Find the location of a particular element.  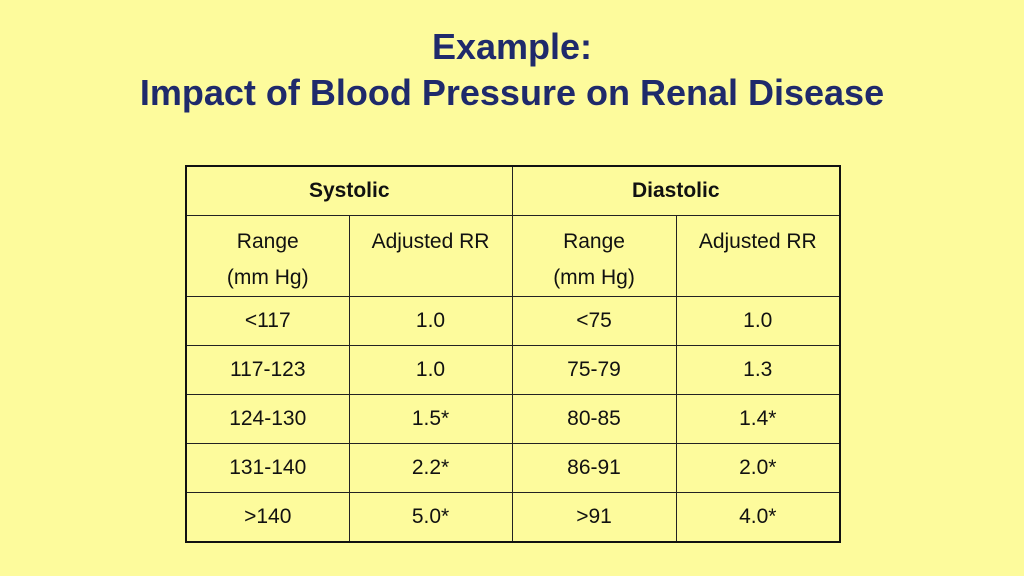

table-row: <117 1.0 <75 1.0 is located at coordinates (513, 321).